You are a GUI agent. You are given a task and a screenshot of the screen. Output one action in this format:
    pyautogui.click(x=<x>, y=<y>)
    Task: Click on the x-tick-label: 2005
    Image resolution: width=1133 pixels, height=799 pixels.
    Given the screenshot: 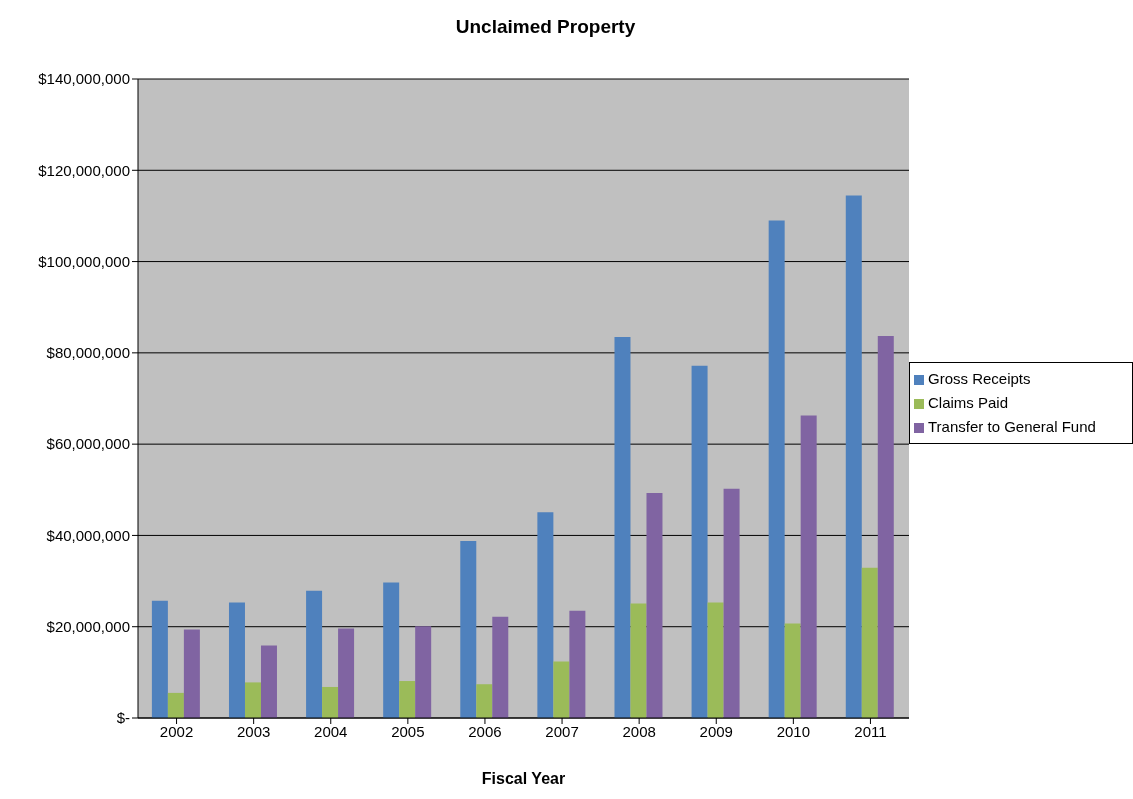 What is the action you would take?
    pyautogui.click(x=408, y=731)
    